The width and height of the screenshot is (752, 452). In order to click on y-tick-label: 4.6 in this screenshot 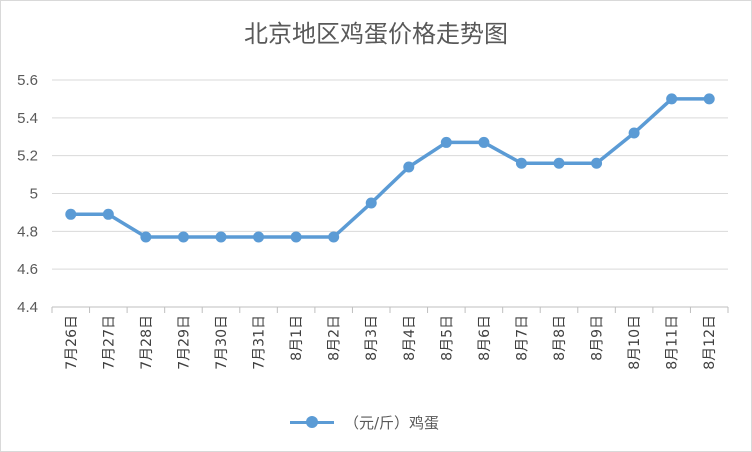, I will do `click(27, 269)`.